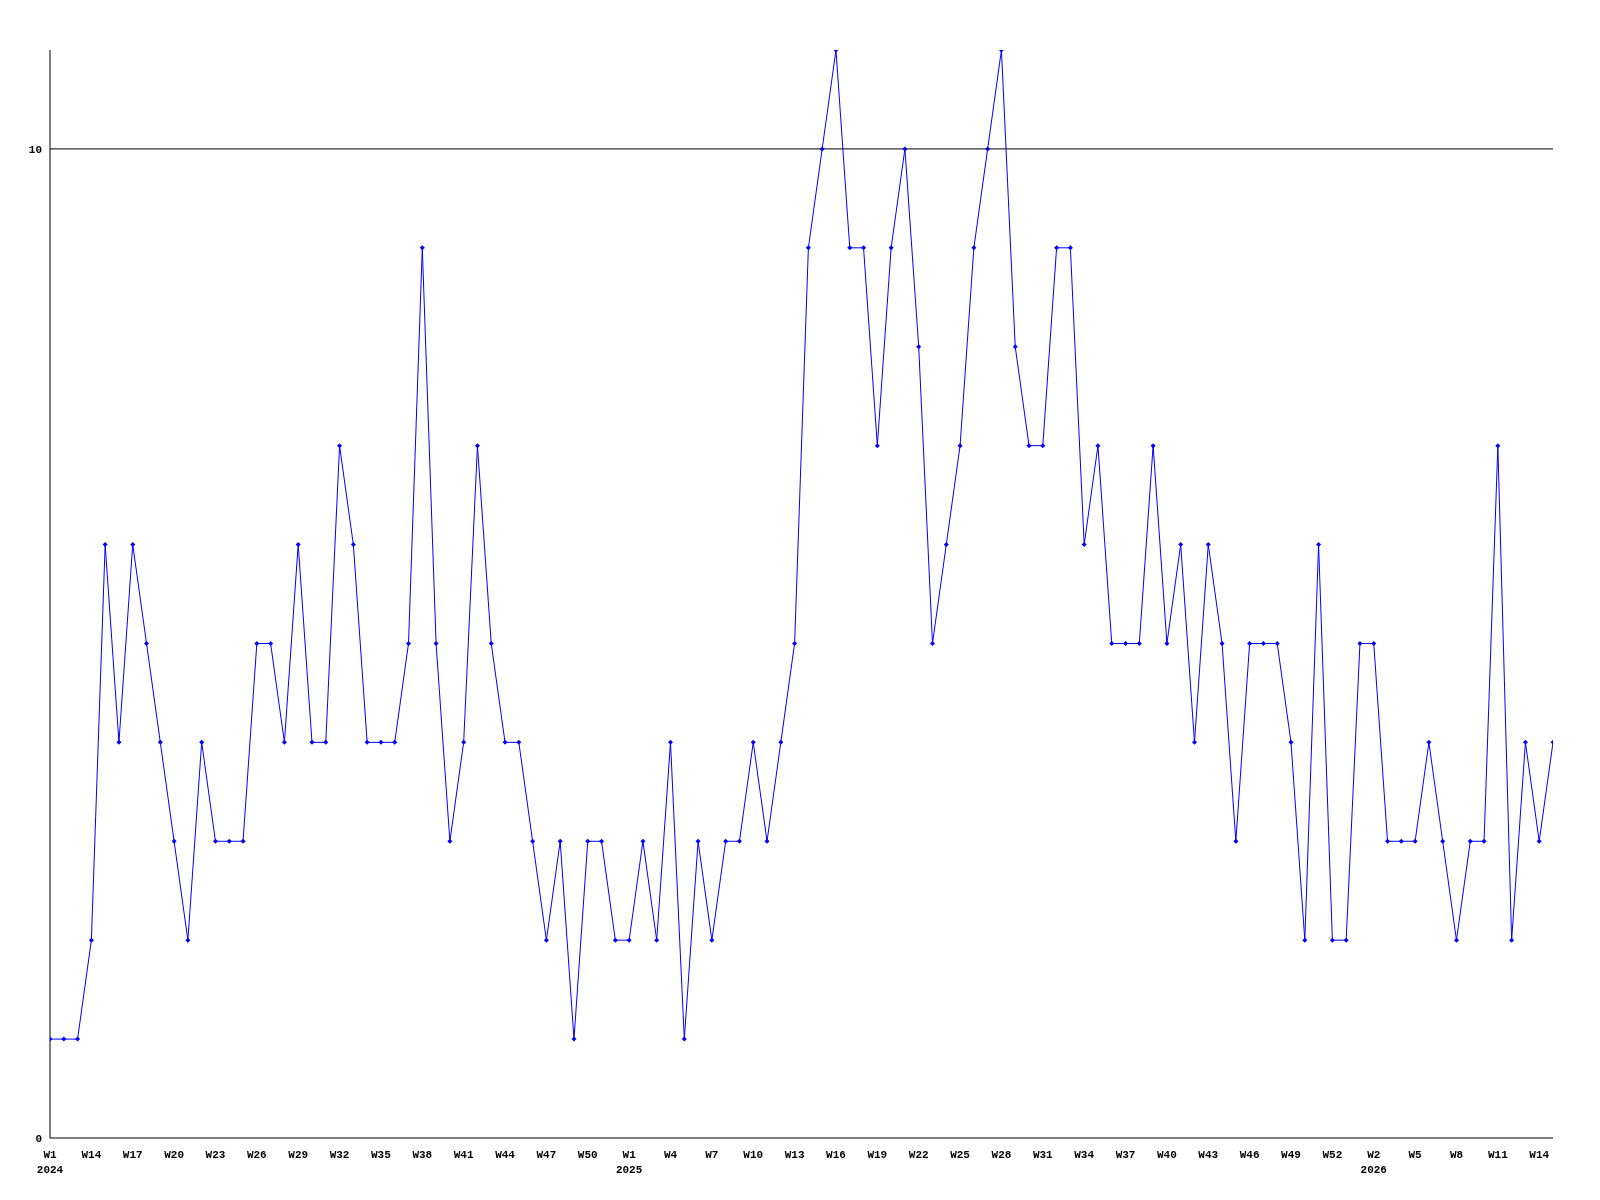 The image size is (1600, 1200). Describe the element at coordinates (960, 1155) in the screenshot. I see `x-tick-label: W25` at that location.